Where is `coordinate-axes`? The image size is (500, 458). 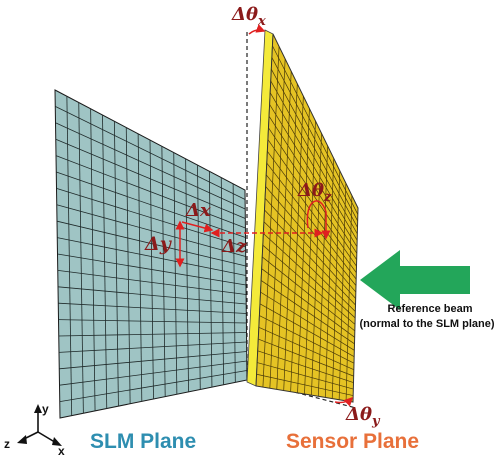
coordinate-axes is located at coordinates (40, 427).